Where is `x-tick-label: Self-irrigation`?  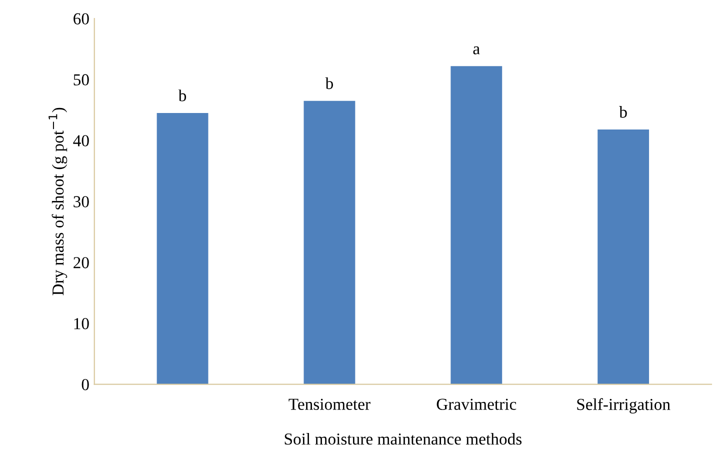
x-tick-label: Self-irrigation is located at coordinates (623, 406).